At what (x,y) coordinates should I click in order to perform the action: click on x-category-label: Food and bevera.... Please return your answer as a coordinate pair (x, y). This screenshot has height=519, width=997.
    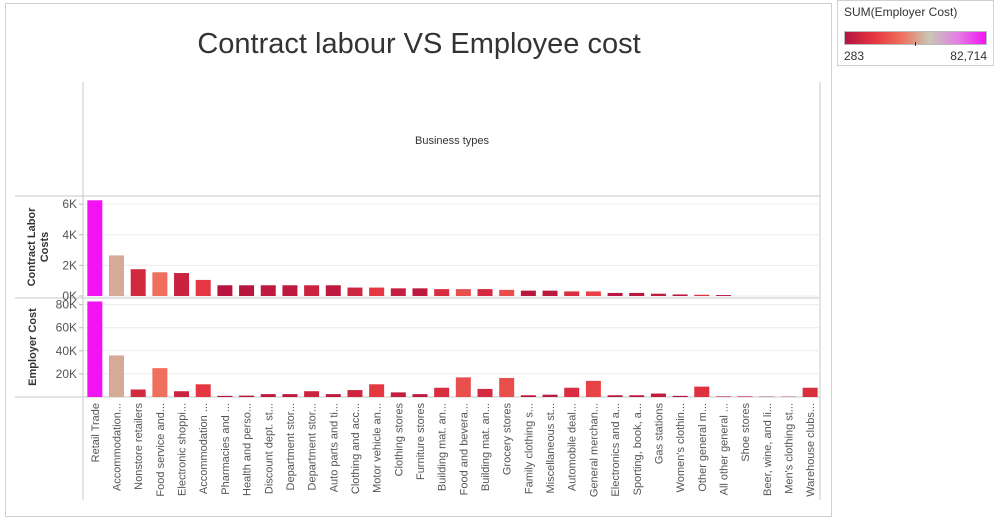
    Looking at the image, I should click on (464, 449).